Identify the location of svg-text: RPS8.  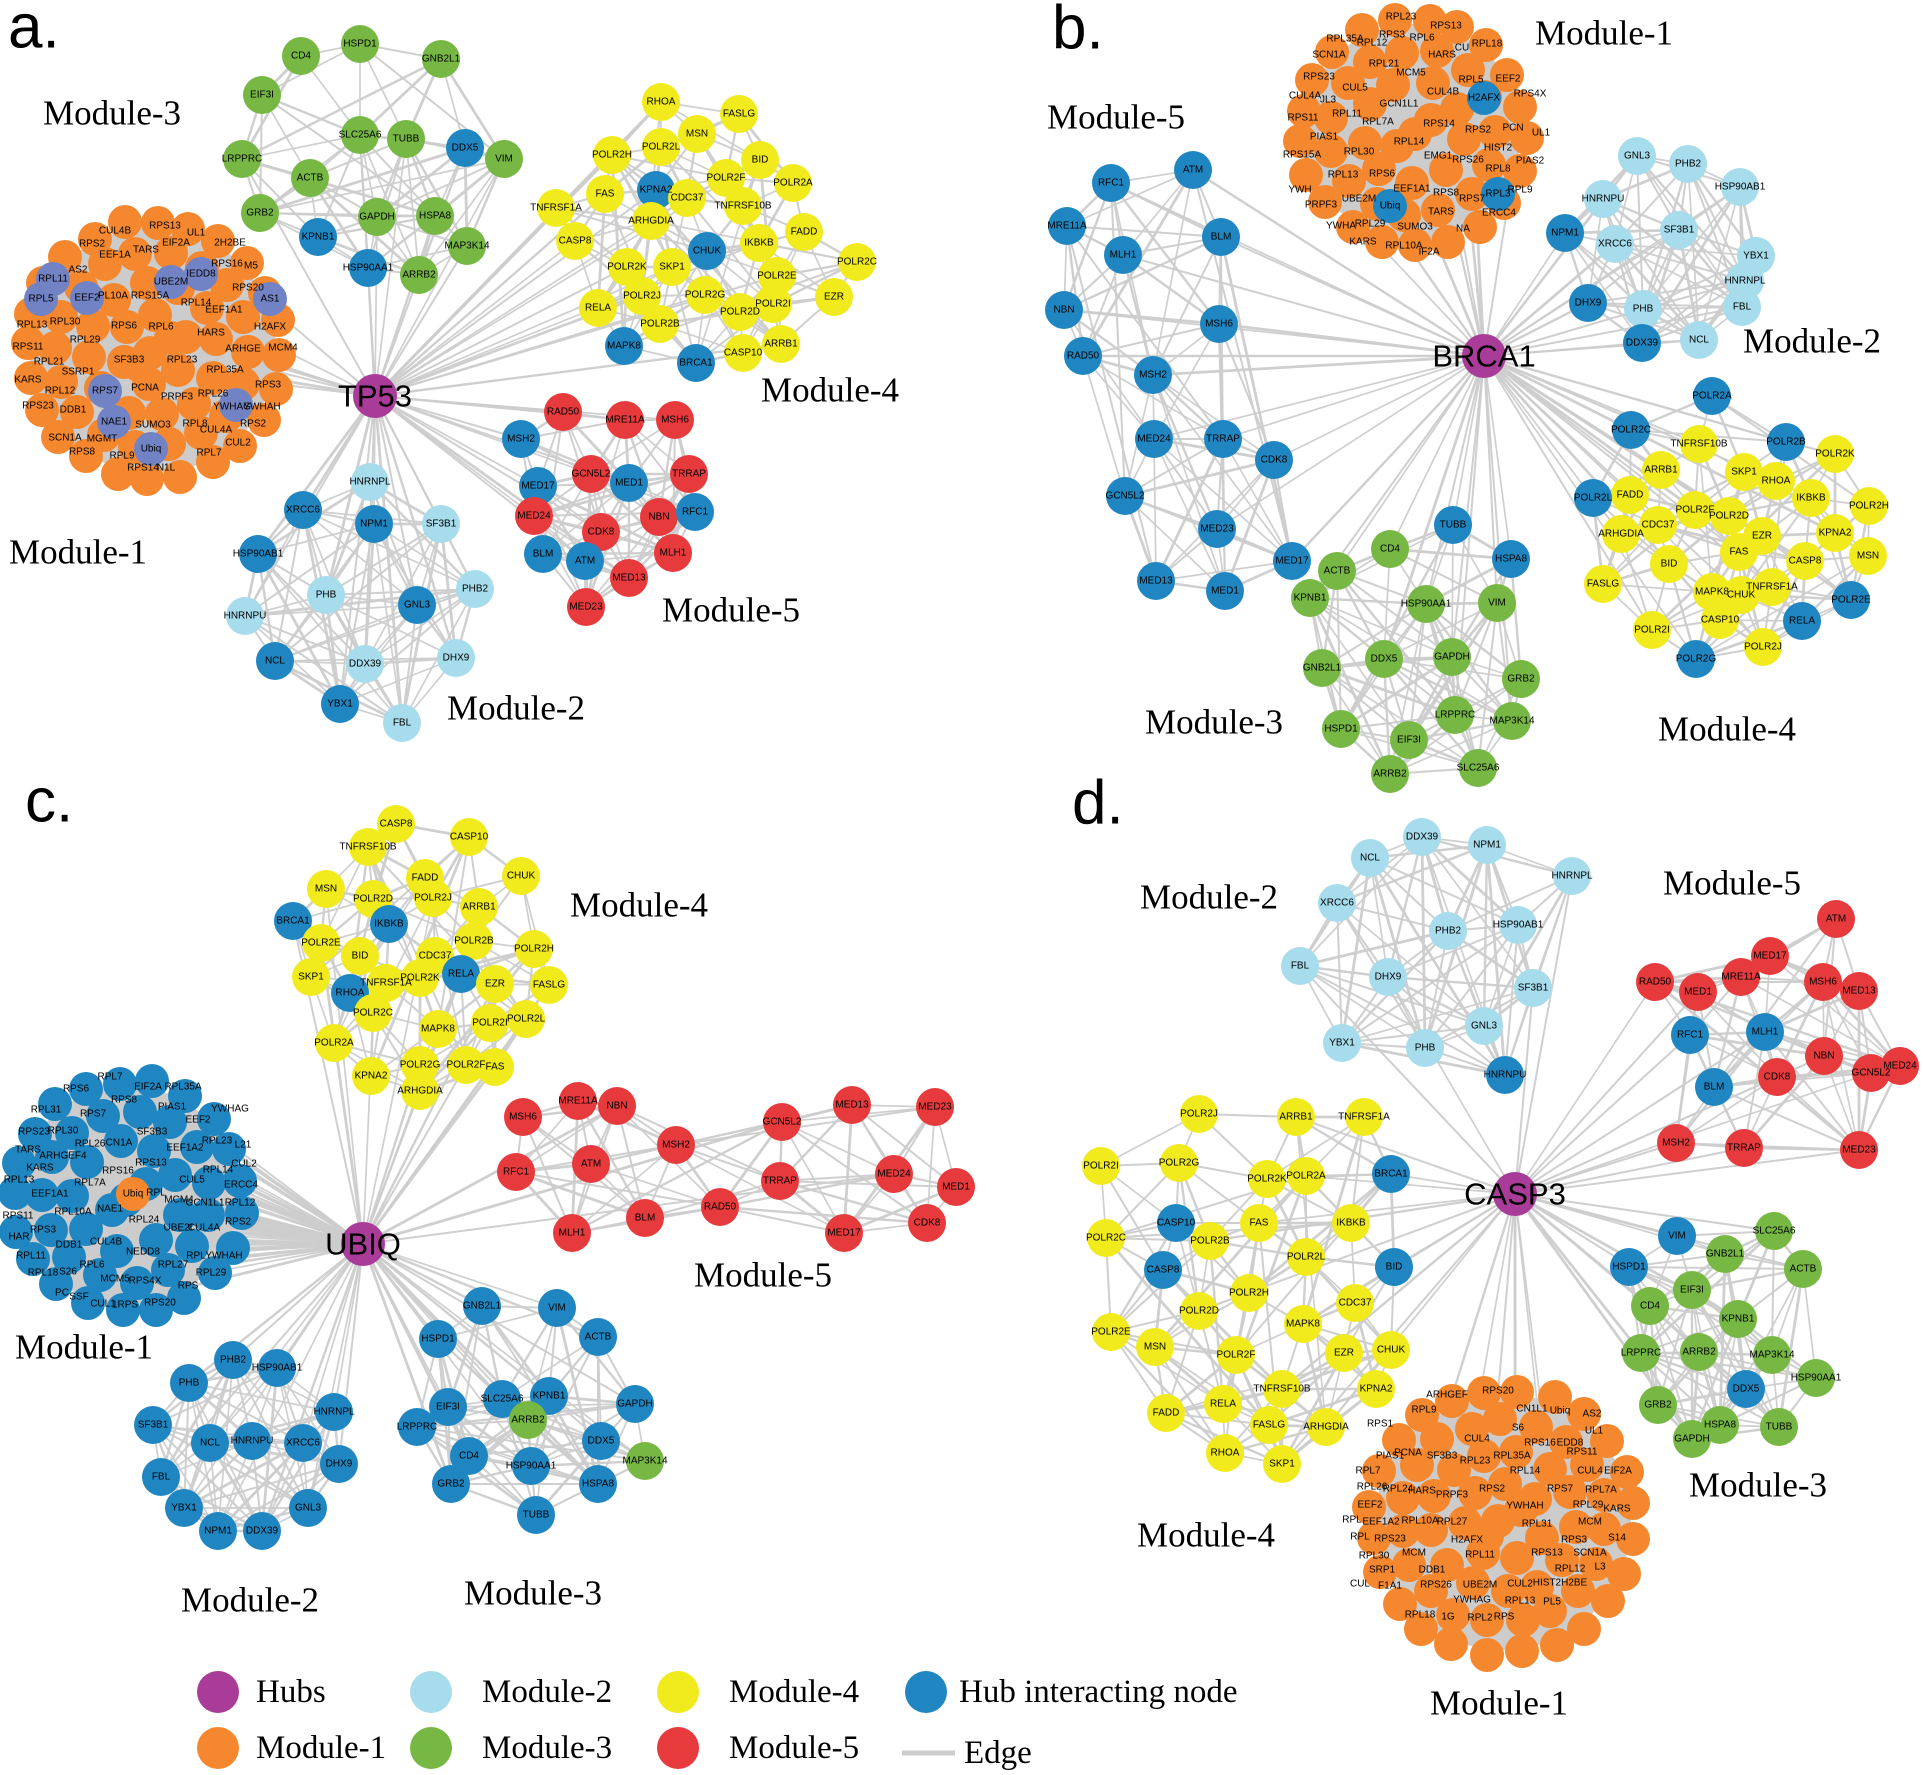
(124, 1100).